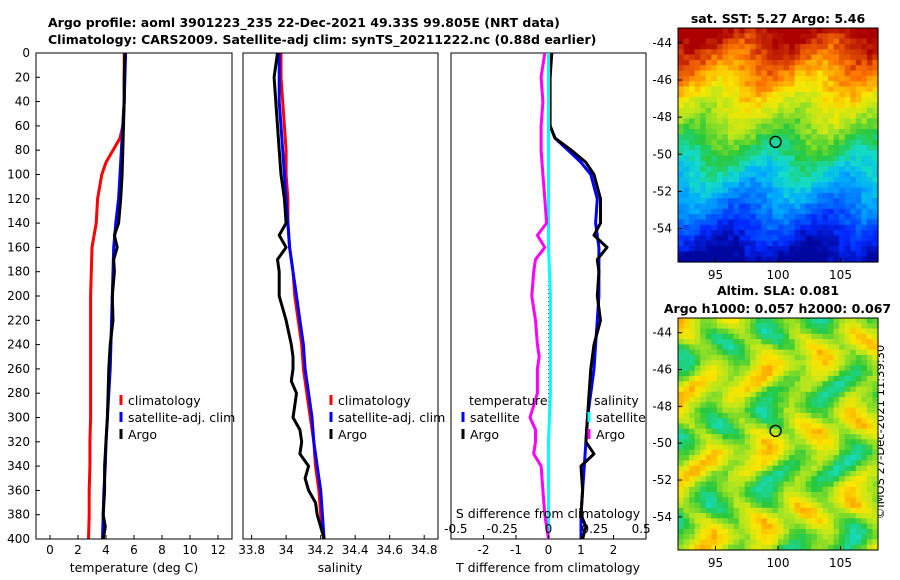 The height and width of the screenshot is (580, 900). What do you see at coordinates (286, 550) in the screenshot?
I see `salinity-x-tick-label: 34` at bounding box center [286, 550].